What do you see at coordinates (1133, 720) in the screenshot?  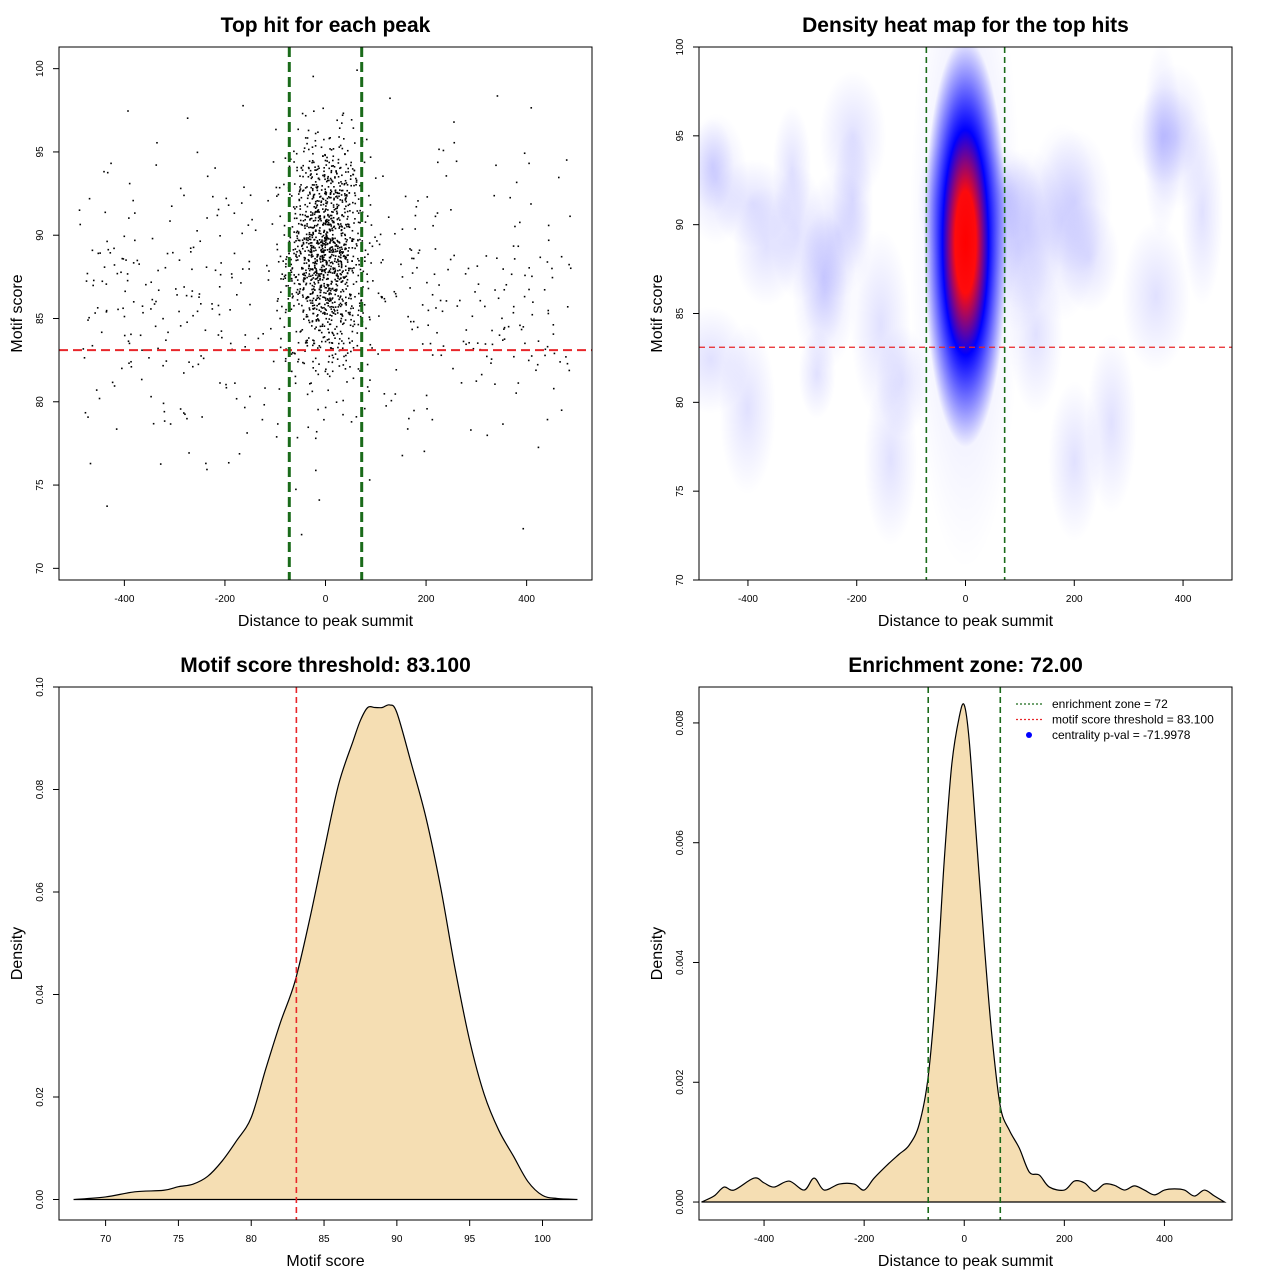 I see `legend-label: motif score threshold = 83.100` at bounding box center [1133, 720].